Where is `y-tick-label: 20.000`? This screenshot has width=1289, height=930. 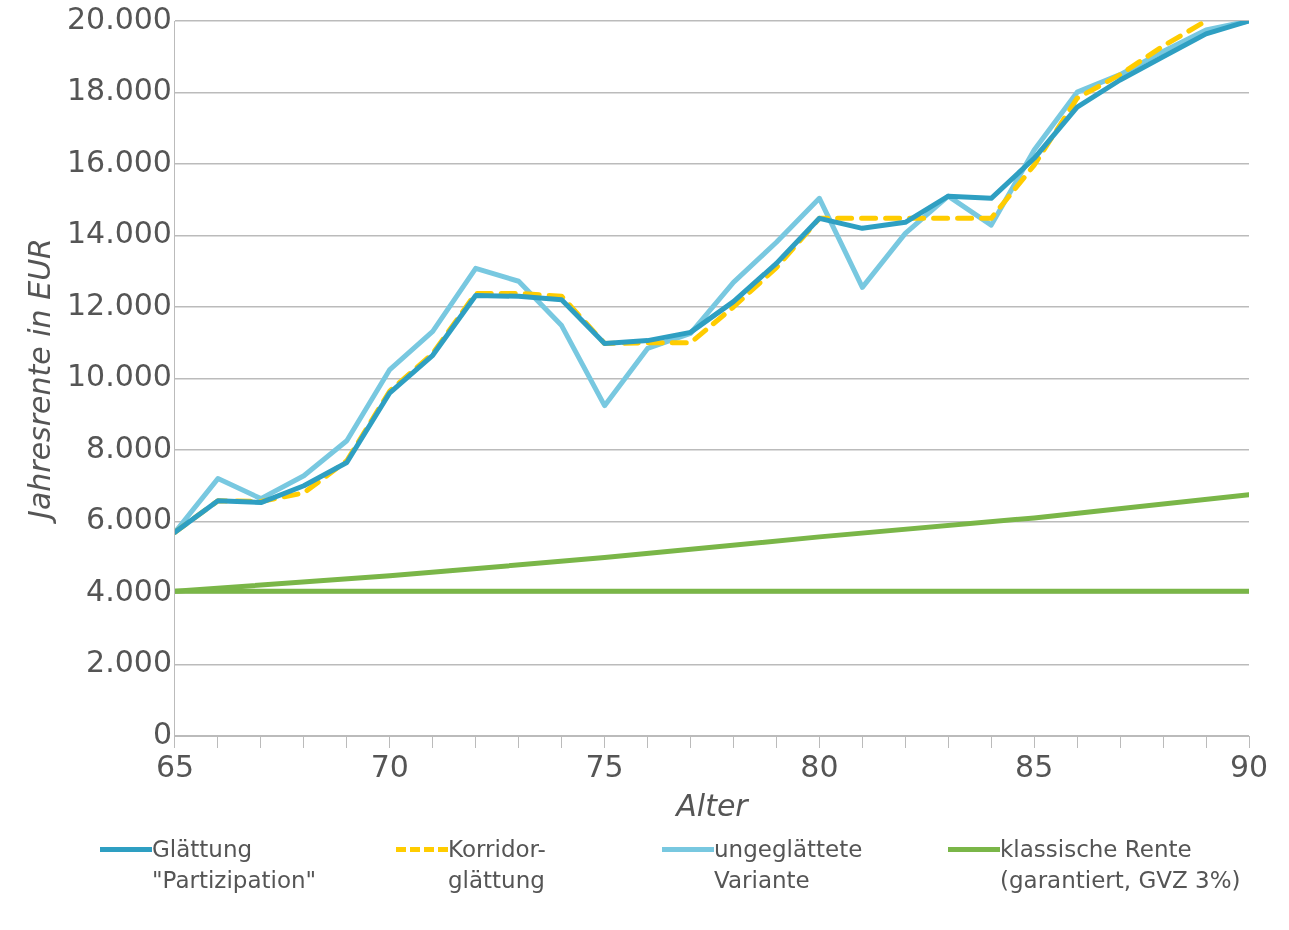 y-tick-label: 20.000 is located at coordinates (119, 18).